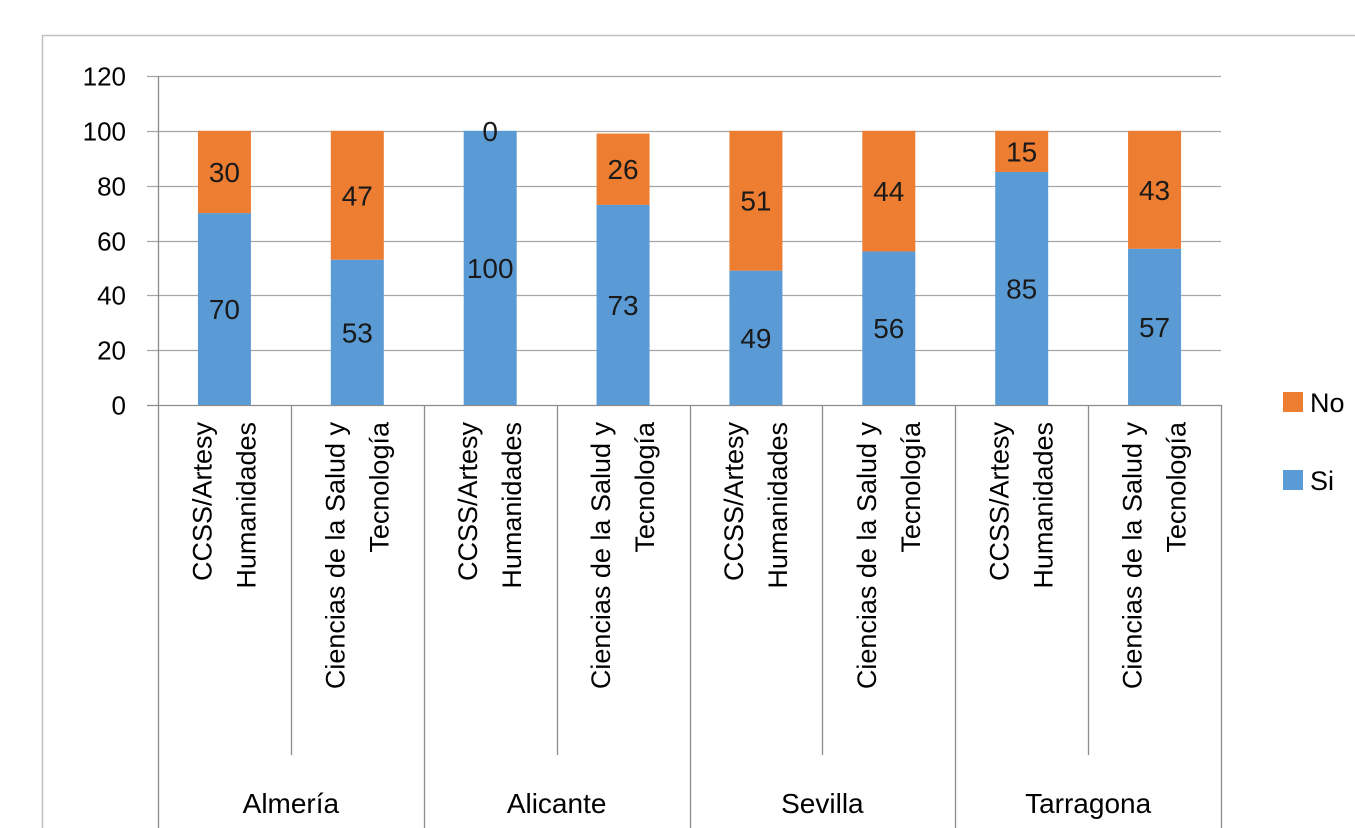 The height and width of the screenshot is (828, 1355). Describe the element at coordinates (1293, 480) in the screenshot. I see `legend-swatch-si` at that location.